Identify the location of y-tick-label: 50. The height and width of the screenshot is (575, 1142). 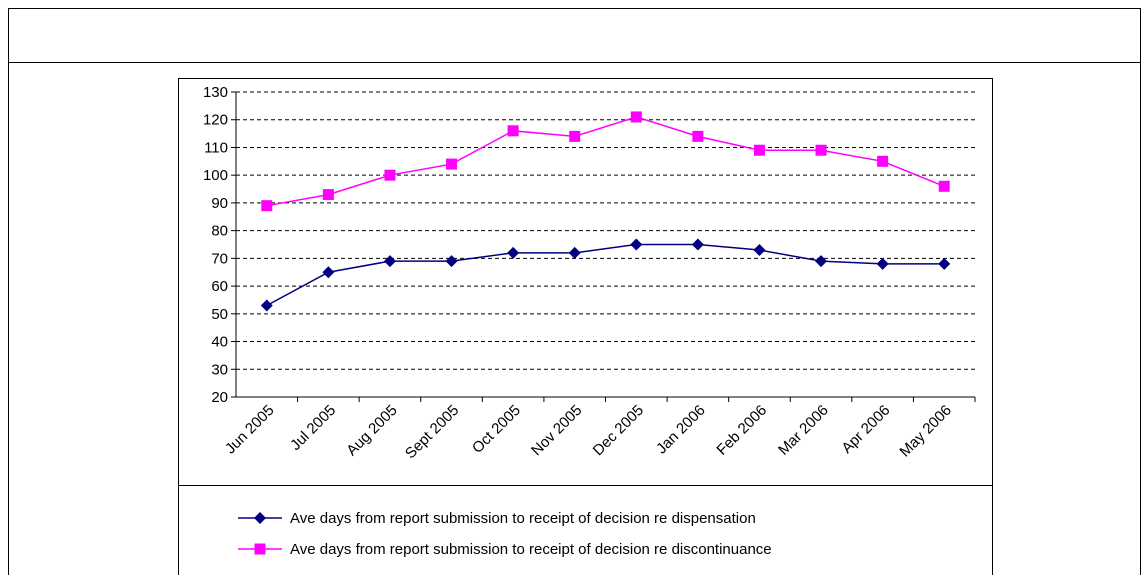
(219, 314).